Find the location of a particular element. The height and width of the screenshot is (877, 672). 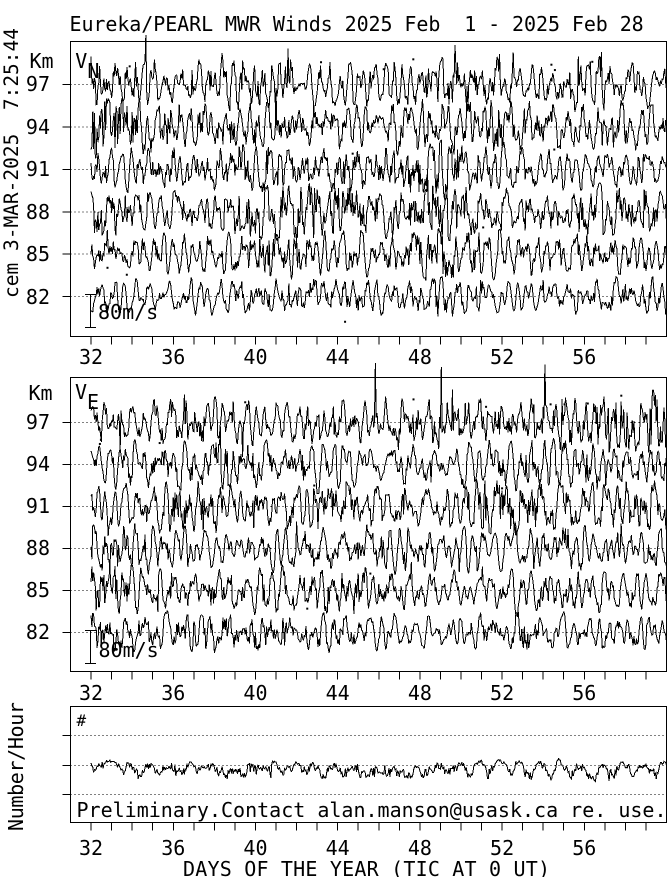

vn-subscript: N is located at coordinates (93, 70).